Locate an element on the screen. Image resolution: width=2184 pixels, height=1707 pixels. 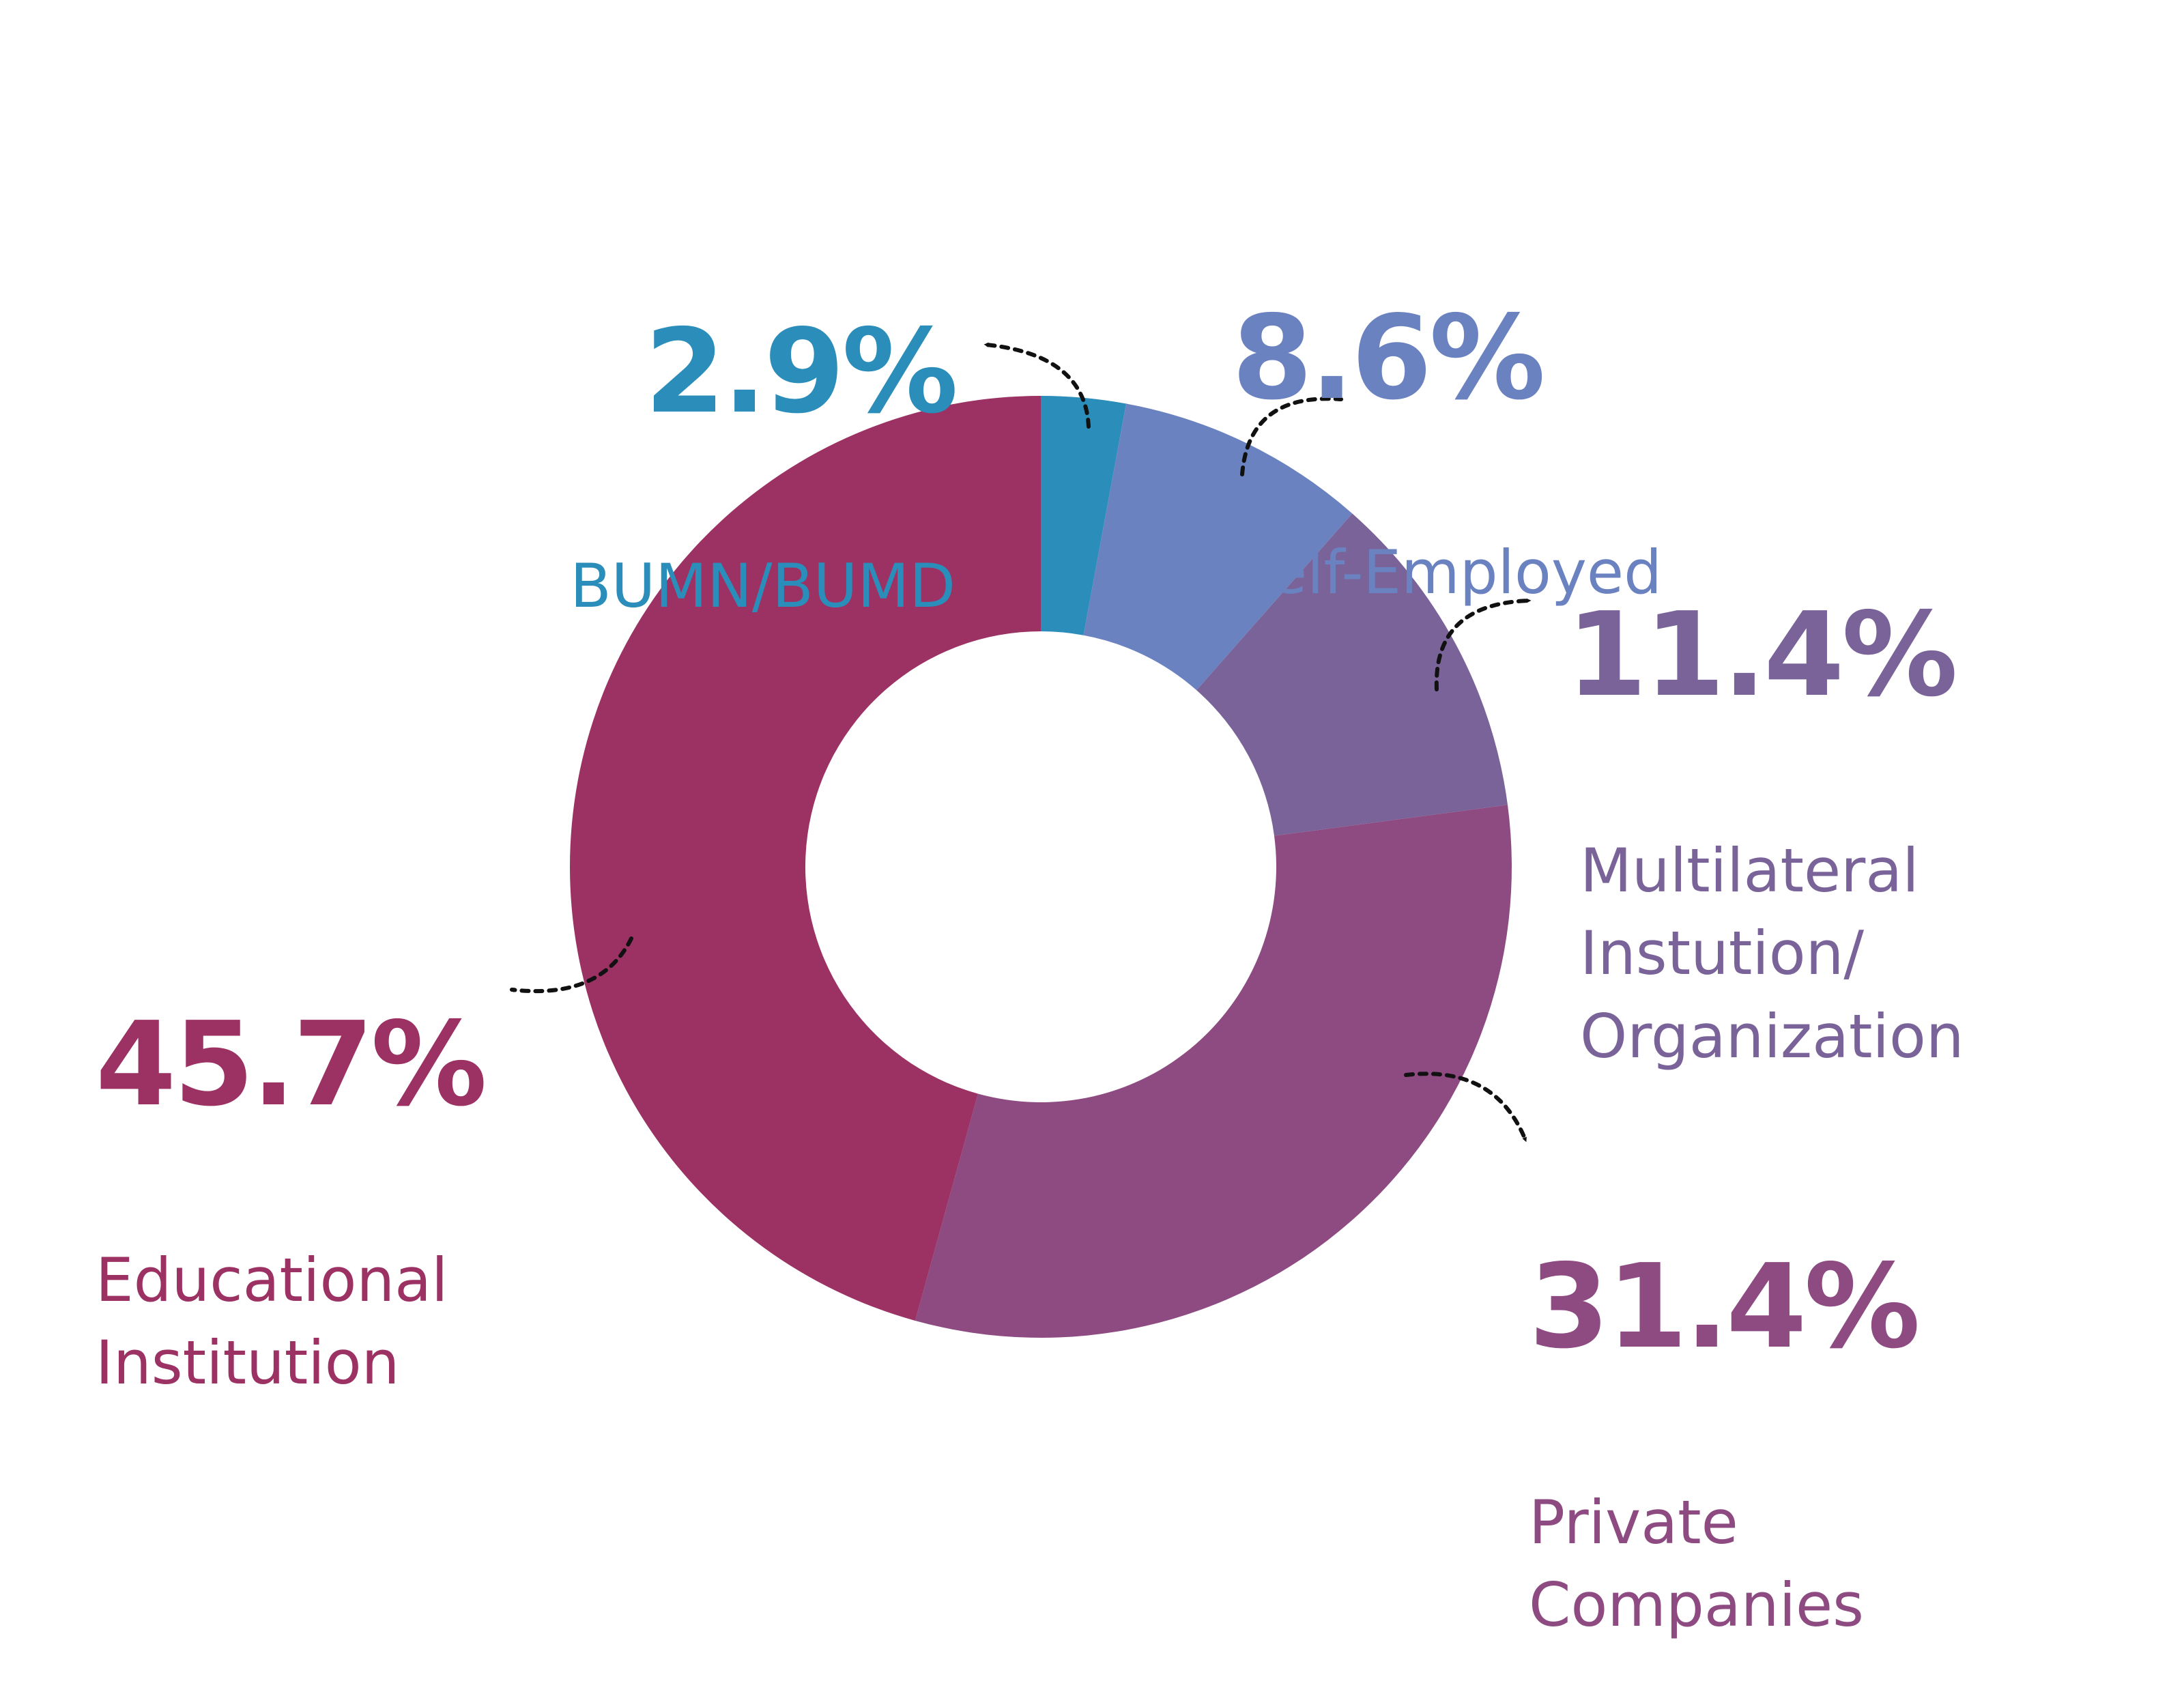
category-label: Self-Employed is located at coordinates (1447, 572).